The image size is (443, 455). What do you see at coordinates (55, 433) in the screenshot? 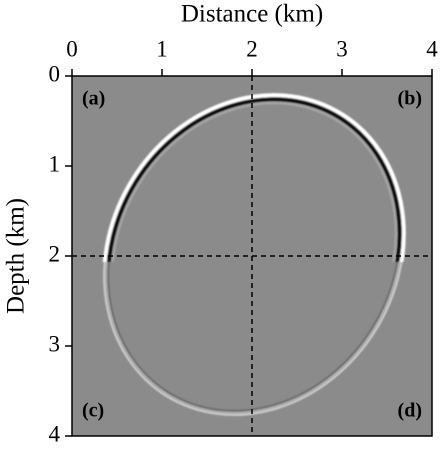
I see `y-tick-label: 4` at bounding box center [55, 433].